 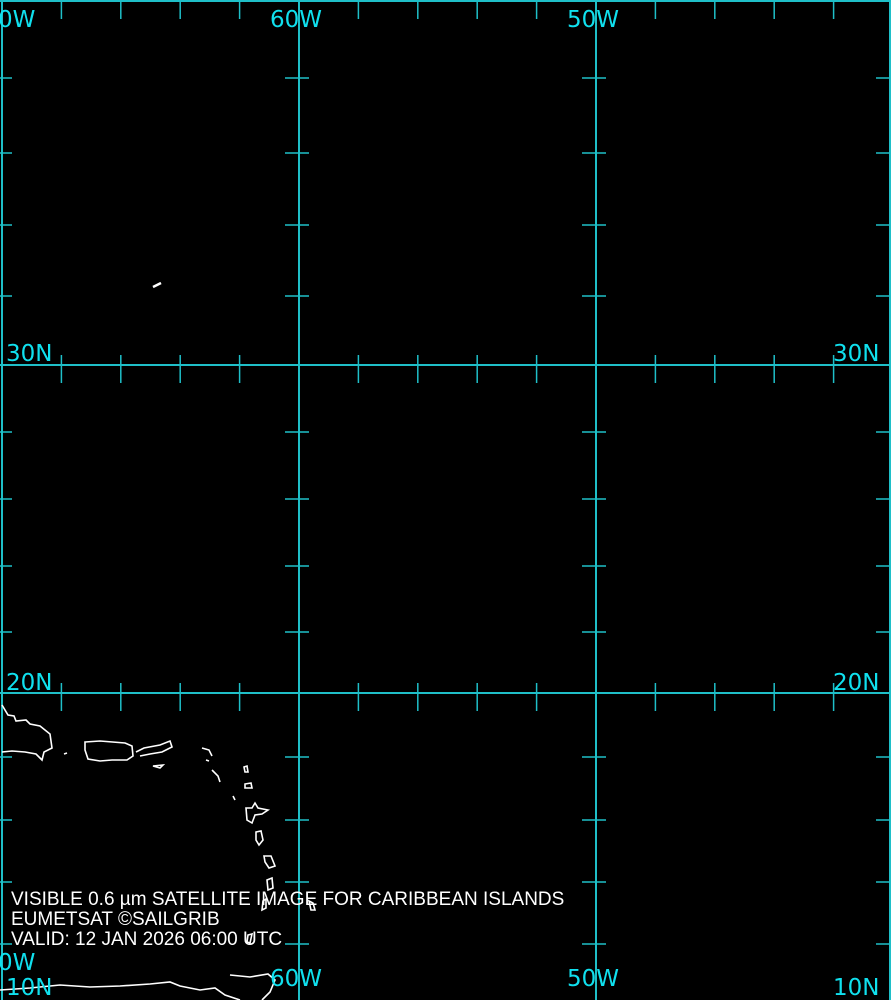 What do you see at coordinates (216, 776) in the screenshot?
I see `st-kitts-nevis` at bounding box center [216, 776].